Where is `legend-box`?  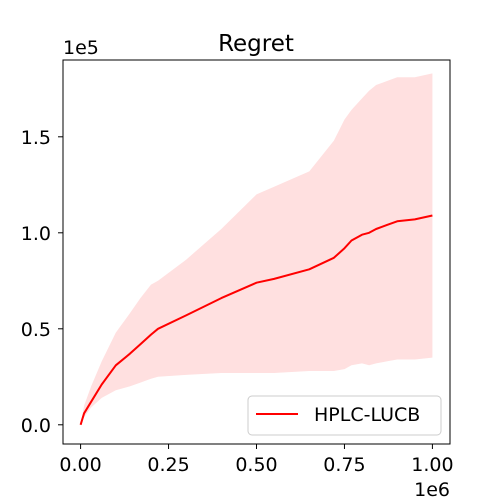
legend-box is located at coordinates (344, 415).